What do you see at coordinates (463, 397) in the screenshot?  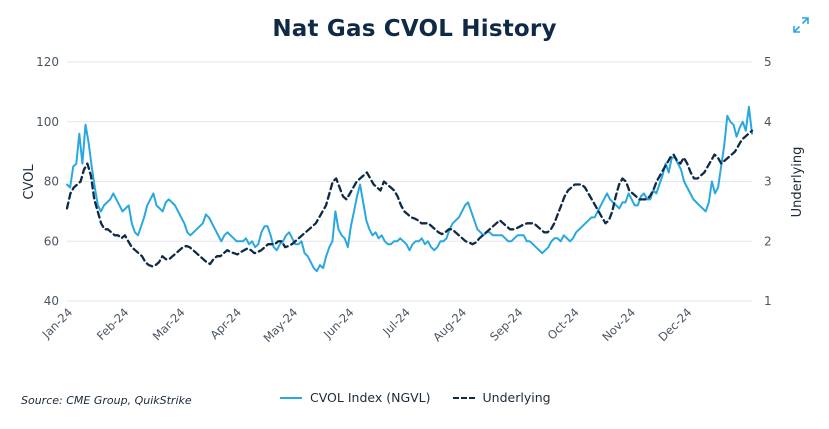 I see `legend-swatch-underlying` at bounding box center [463, 397].